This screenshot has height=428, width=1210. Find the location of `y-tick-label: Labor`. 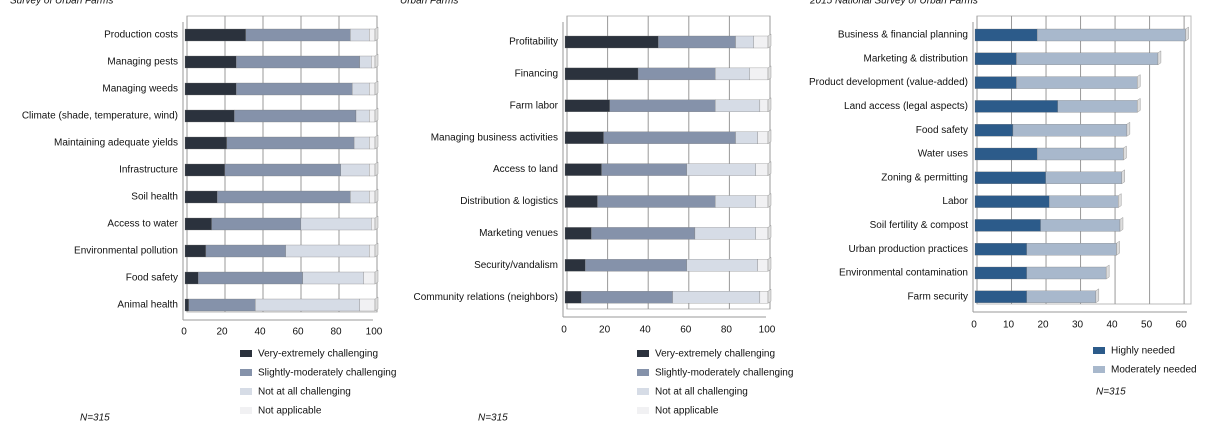

y-tick-label: Labor is located at coordinates (955, 201).